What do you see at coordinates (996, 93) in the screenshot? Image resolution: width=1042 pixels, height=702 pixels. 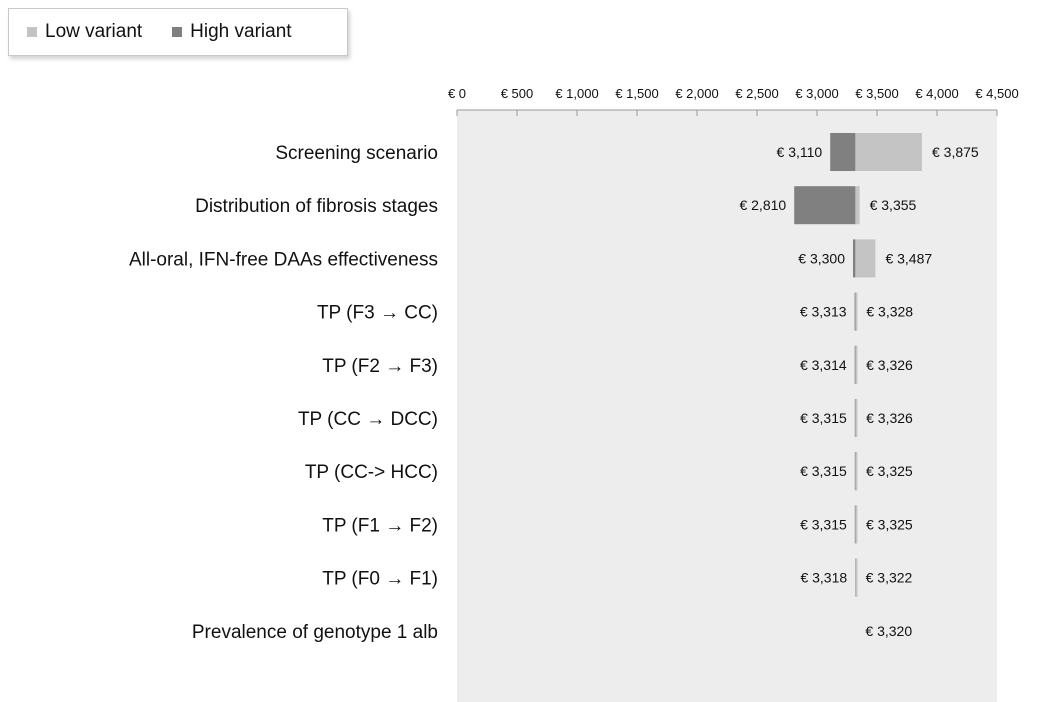 I see `x-tick-label: € 4,500` at bounding box center [996, 93].